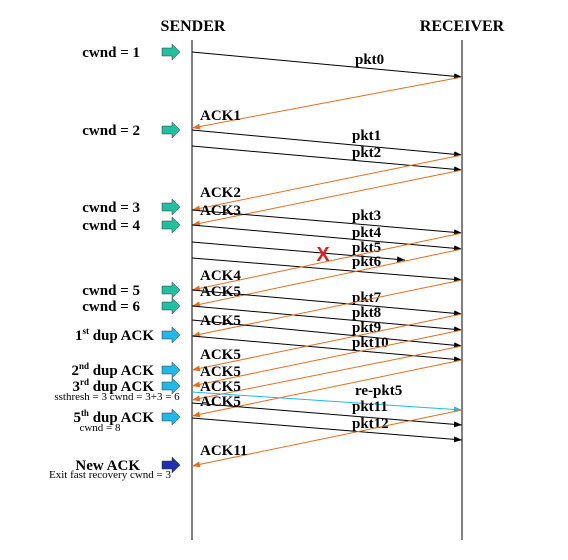 The image size is (568, 560). I want to click on message-label: pkt11, so click(370, 407).